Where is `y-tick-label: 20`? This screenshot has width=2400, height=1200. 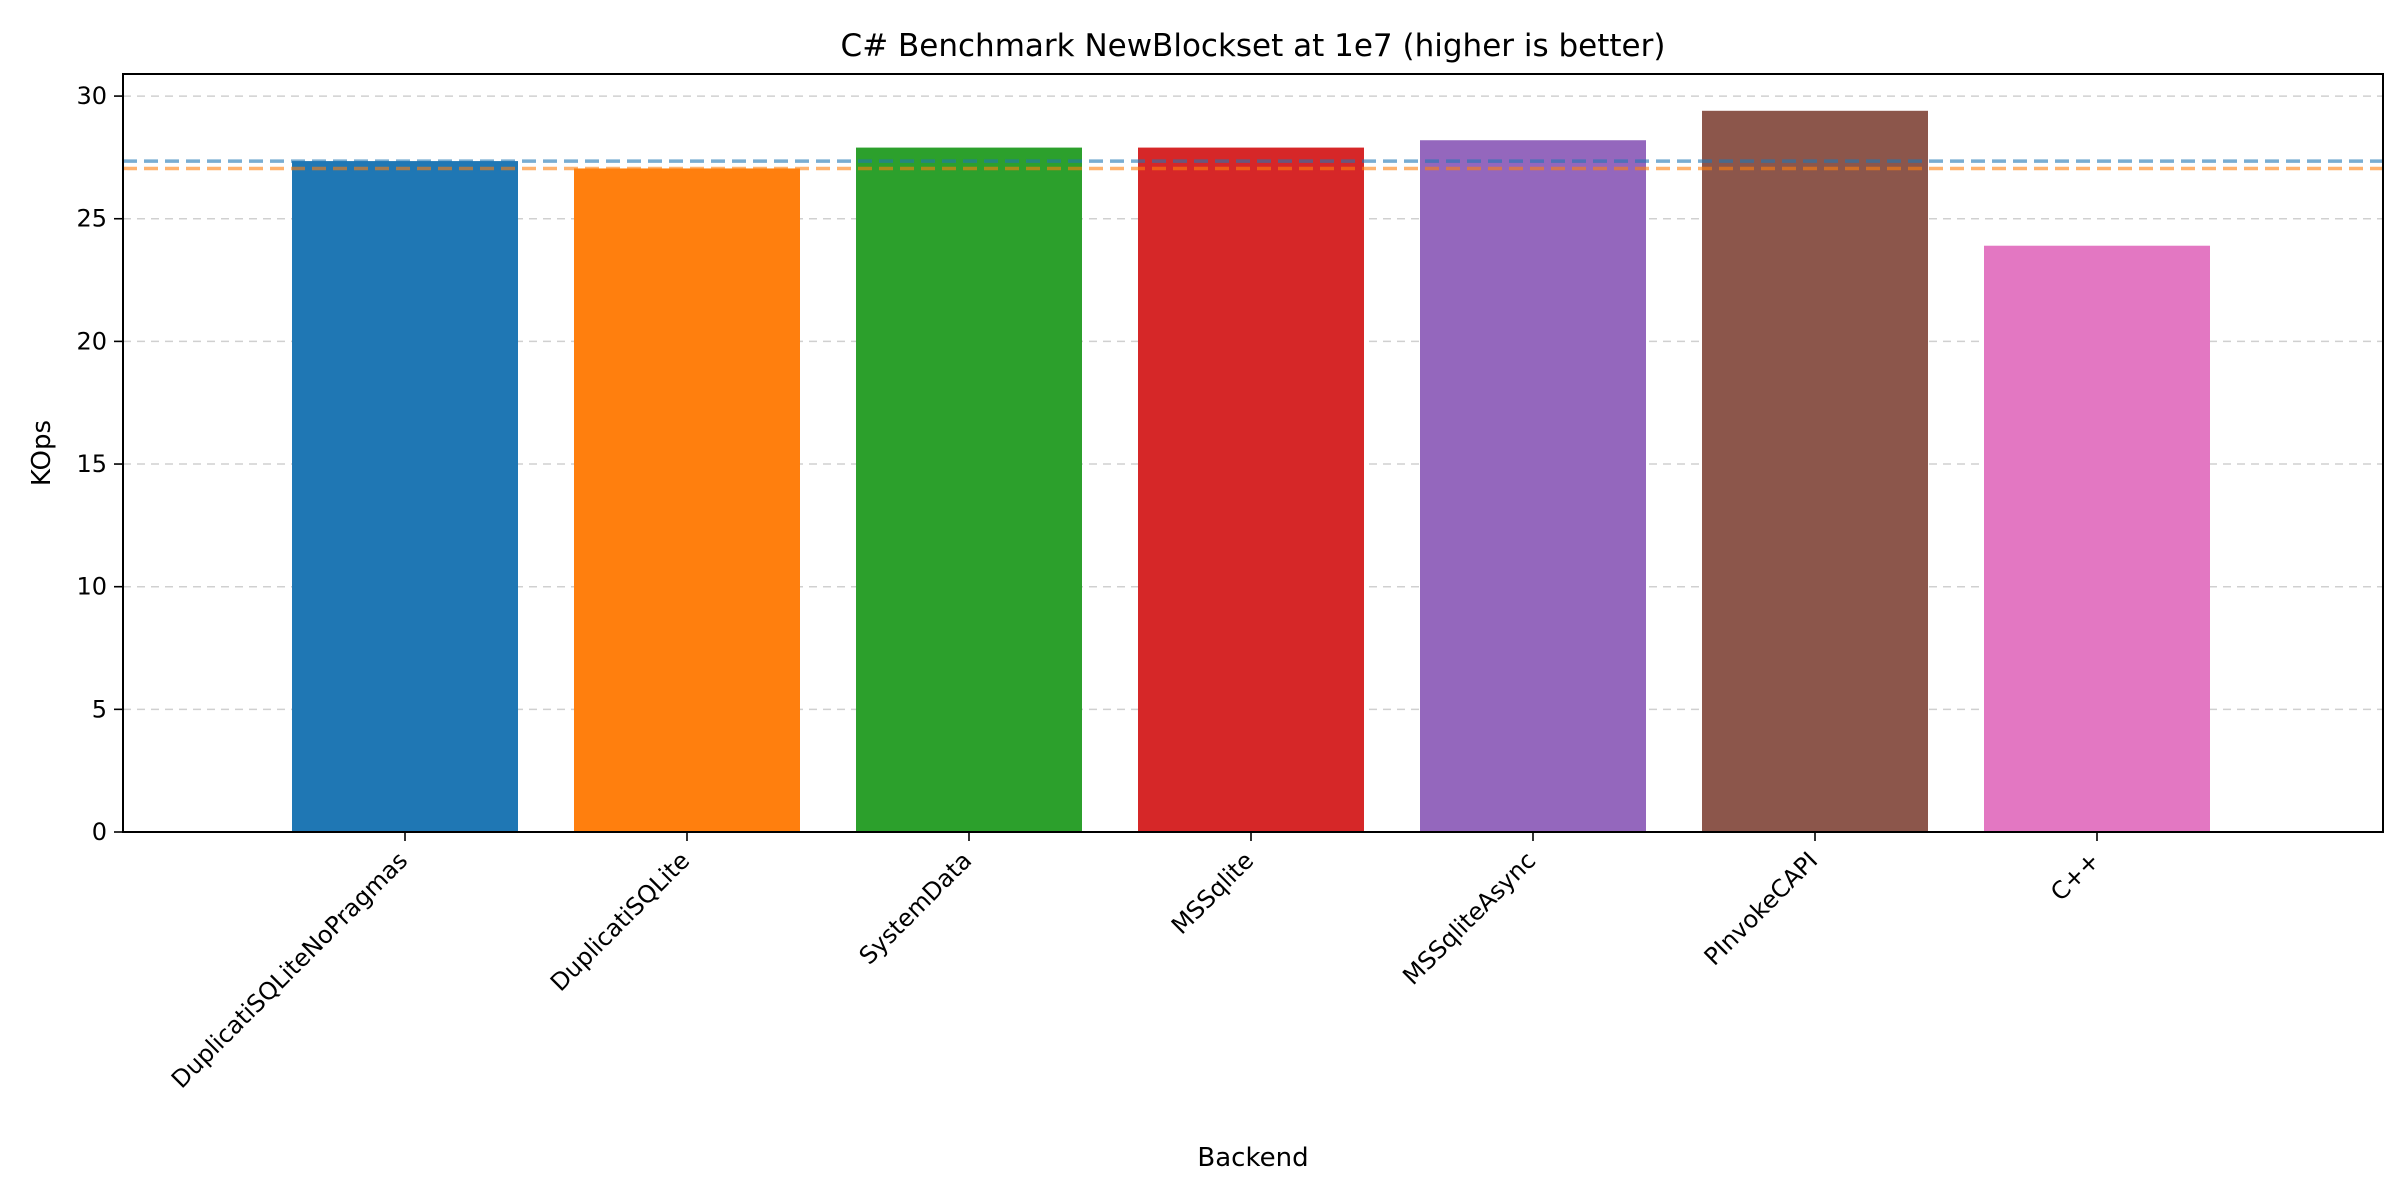
y-tick-label: 20 is located at coordinates (91, 341).